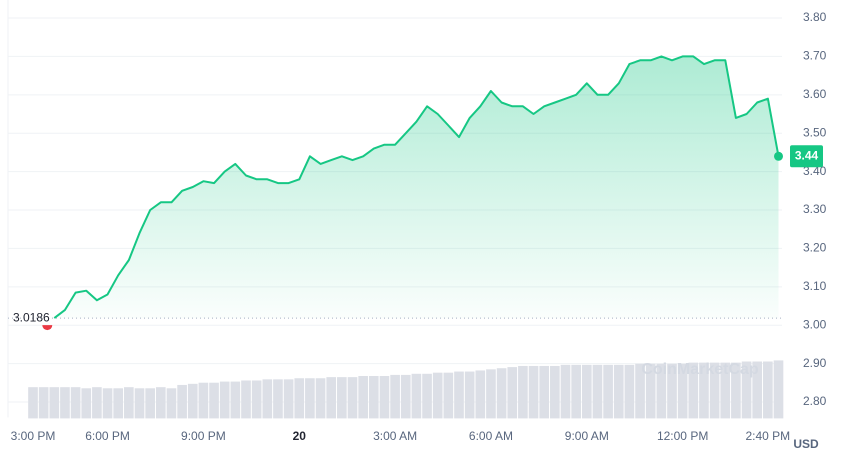  Describe the element at coordinates (682, 436) in the screenshot. I see `x-tick-label: 12:00 PM` at that location.